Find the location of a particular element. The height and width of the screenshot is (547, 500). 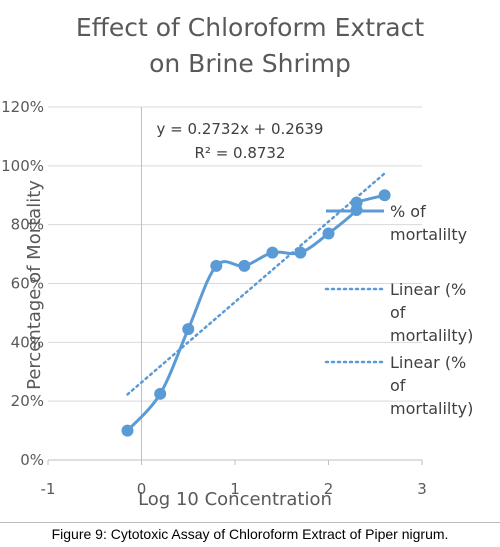

legend-label: % of is located at coordinates (408, 211).